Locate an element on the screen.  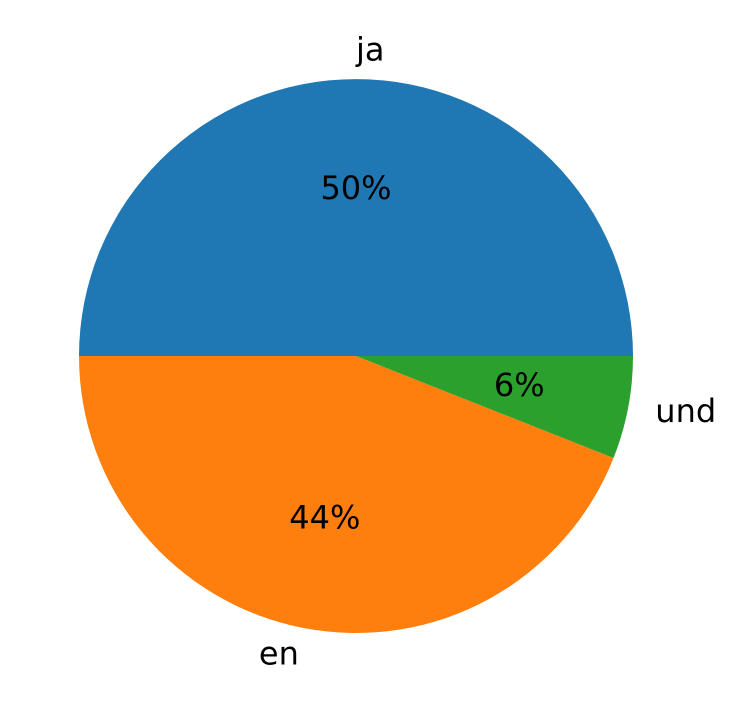
percent-label: 50% is located at coordinates (355, 188).